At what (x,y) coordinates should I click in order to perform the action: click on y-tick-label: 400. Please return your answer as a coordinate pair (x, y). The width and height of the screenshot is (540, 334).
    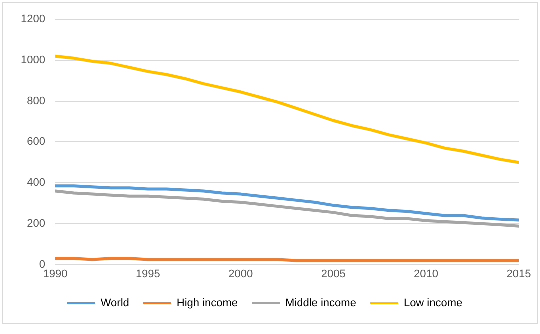
    Looking at the image, I should click on (36, 183).